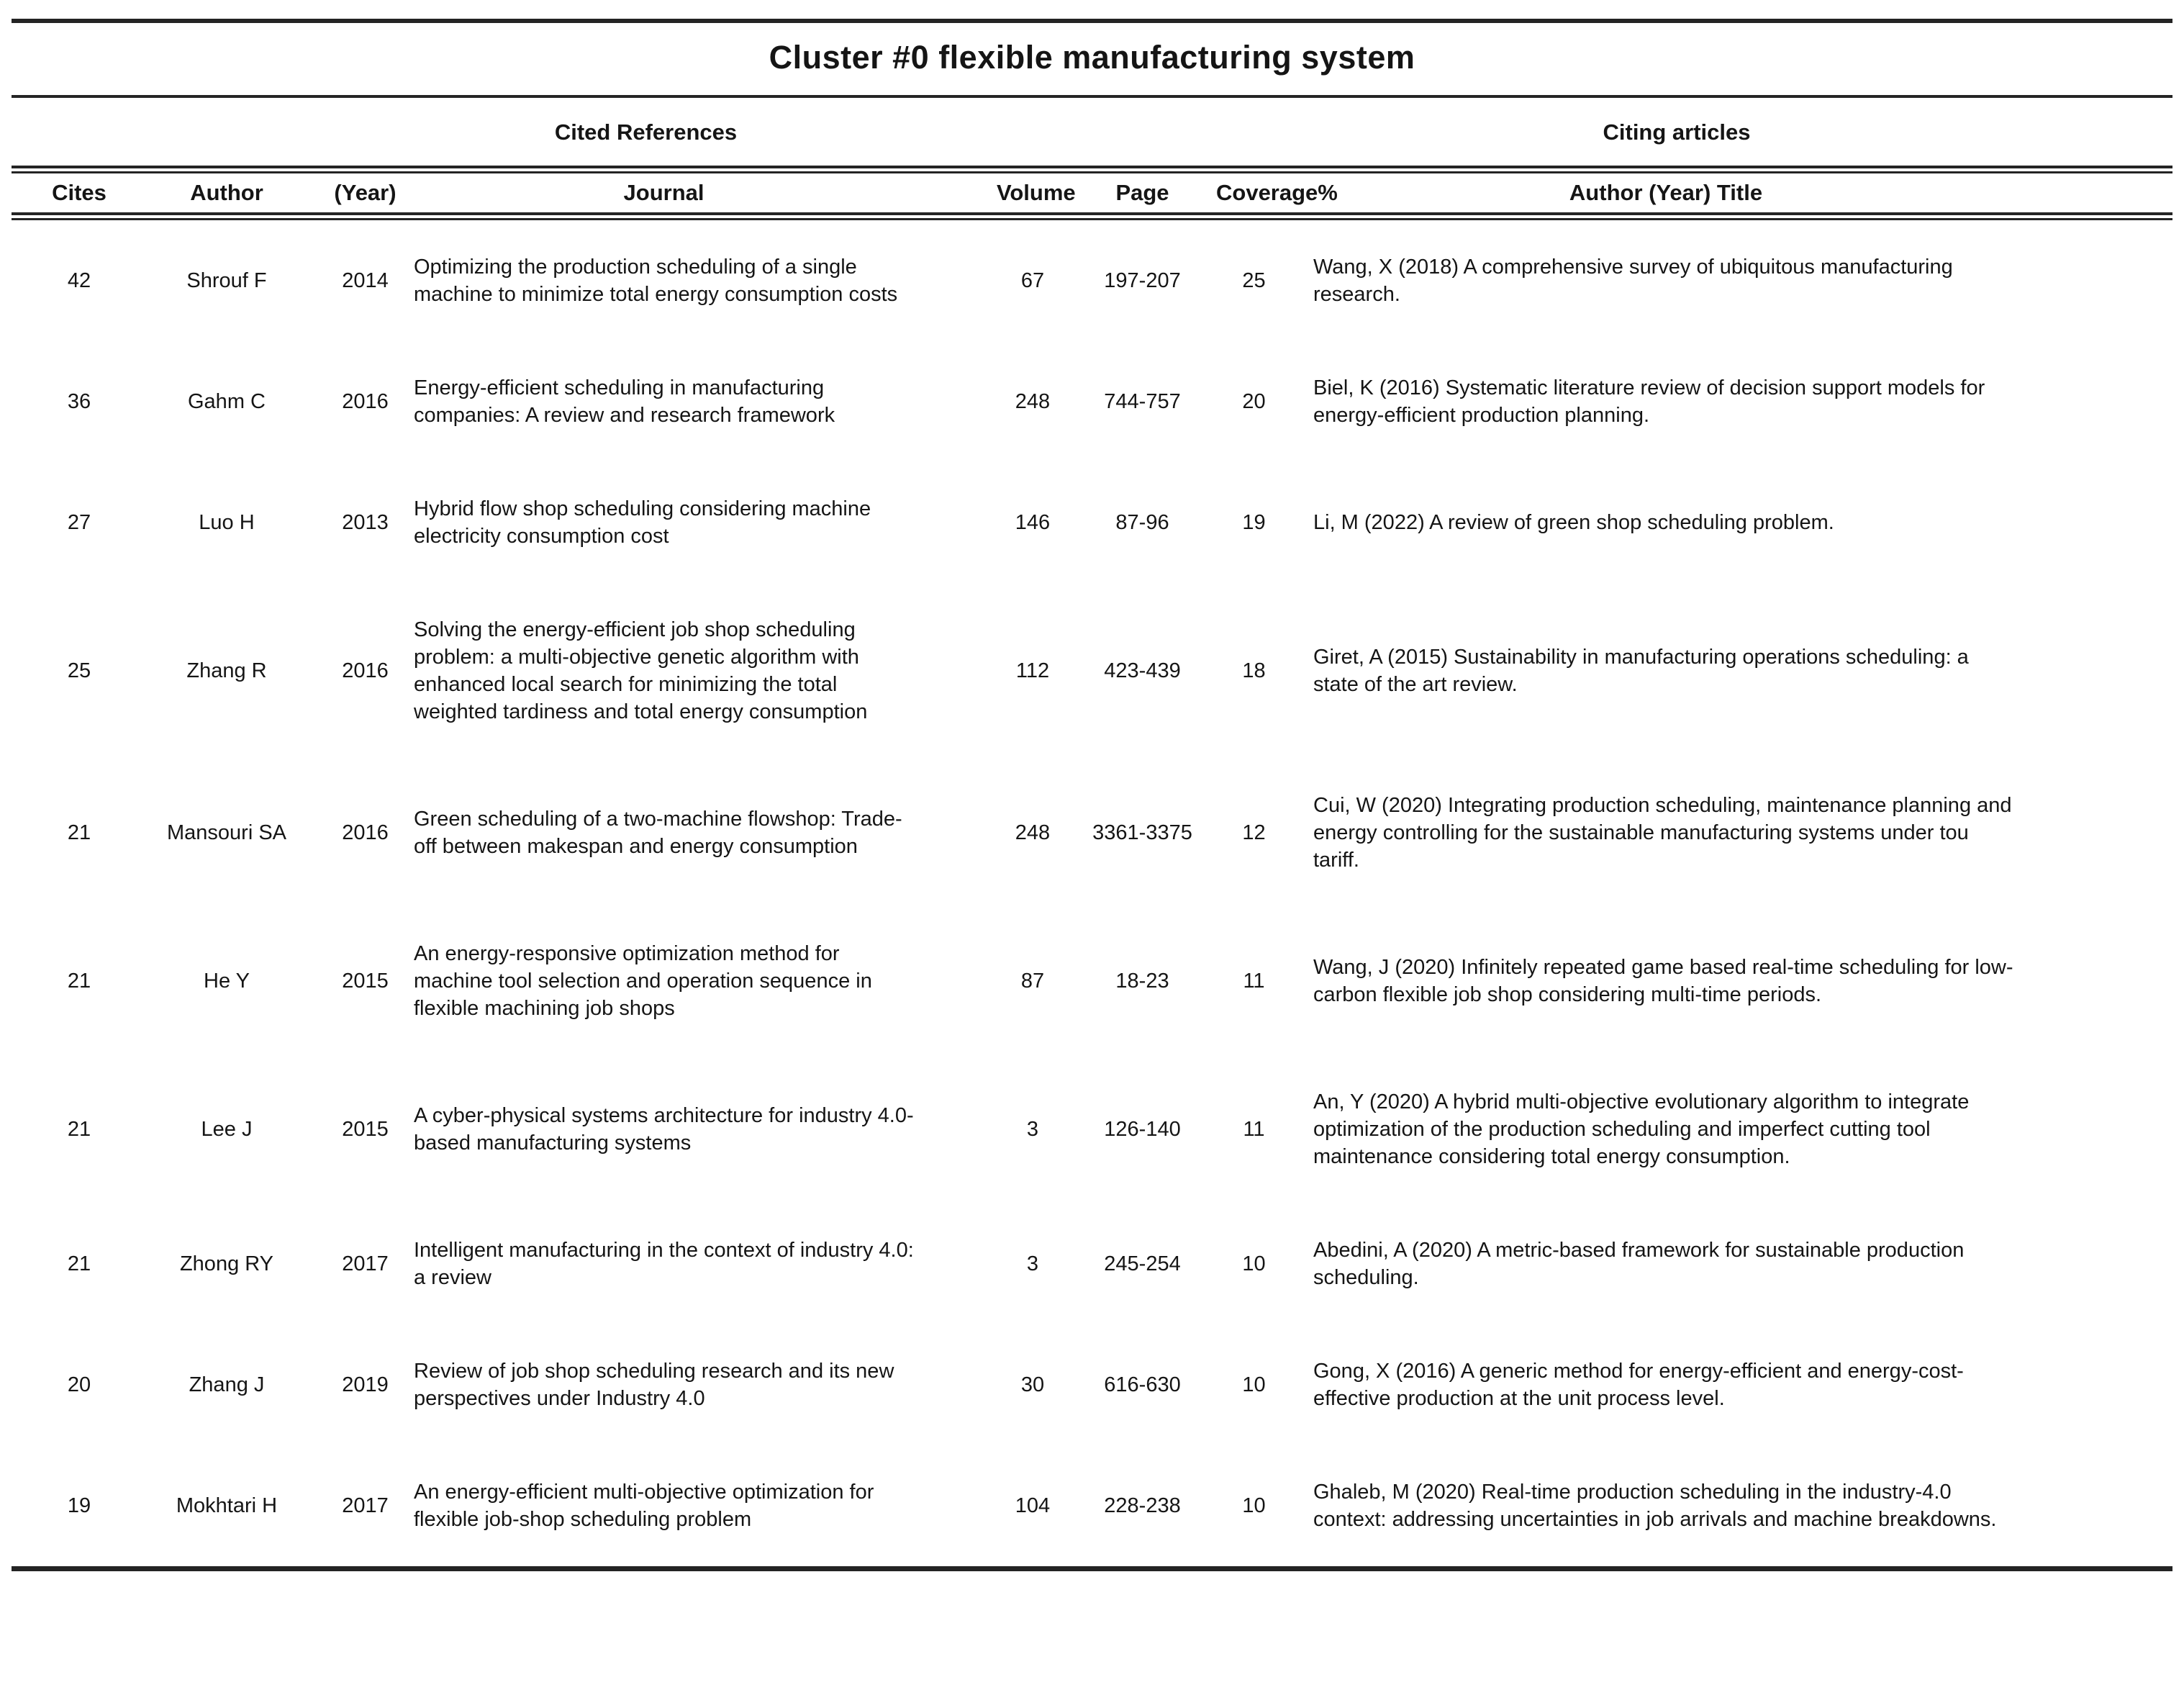 The height and width of the screenshot is (1708, 2184). What do you see at coordinates (227, 1129) in the screenshot?
I see `author-value: Lee J` at bounding box center [227, 1129].